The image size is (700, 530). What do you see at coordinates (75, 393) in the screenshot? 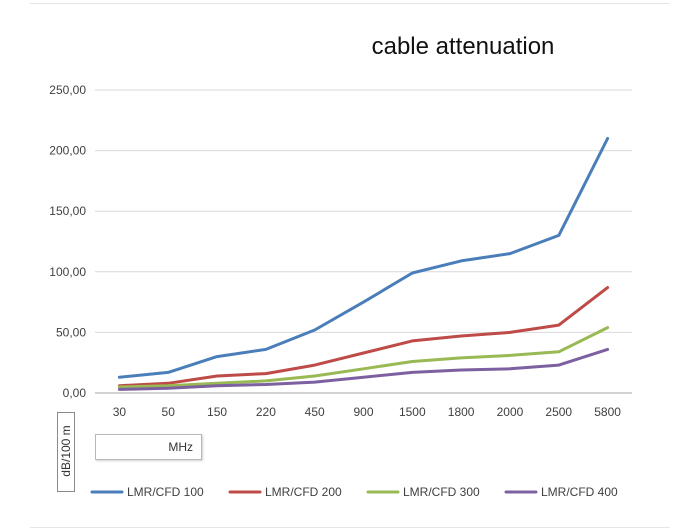
I see `y-tick-label: 0,00` at bounding box center [75, 393].